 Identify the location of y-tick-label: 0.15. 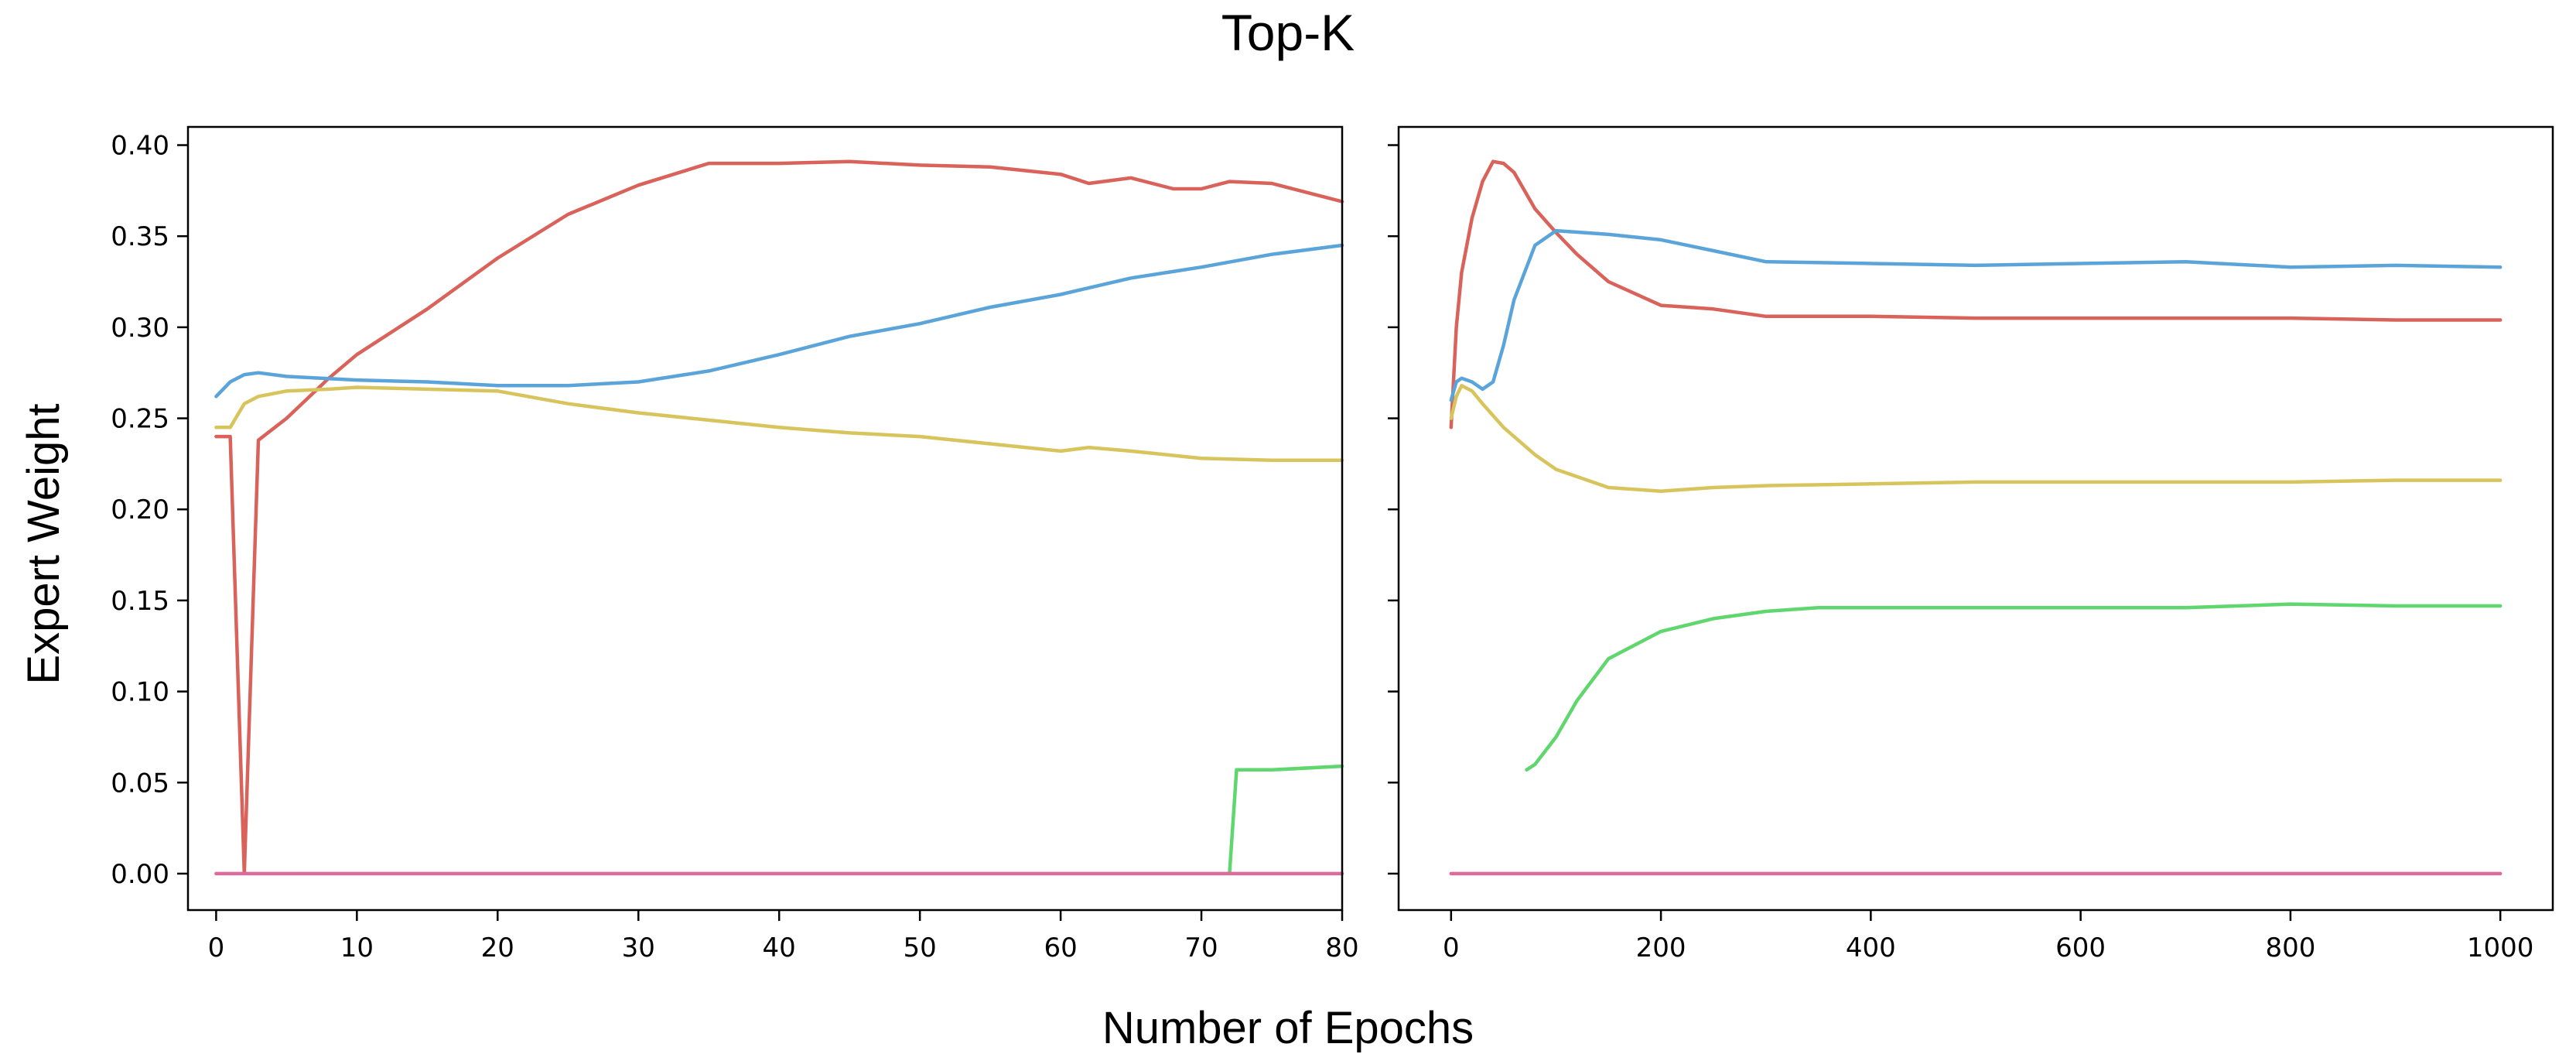
(140, 601).